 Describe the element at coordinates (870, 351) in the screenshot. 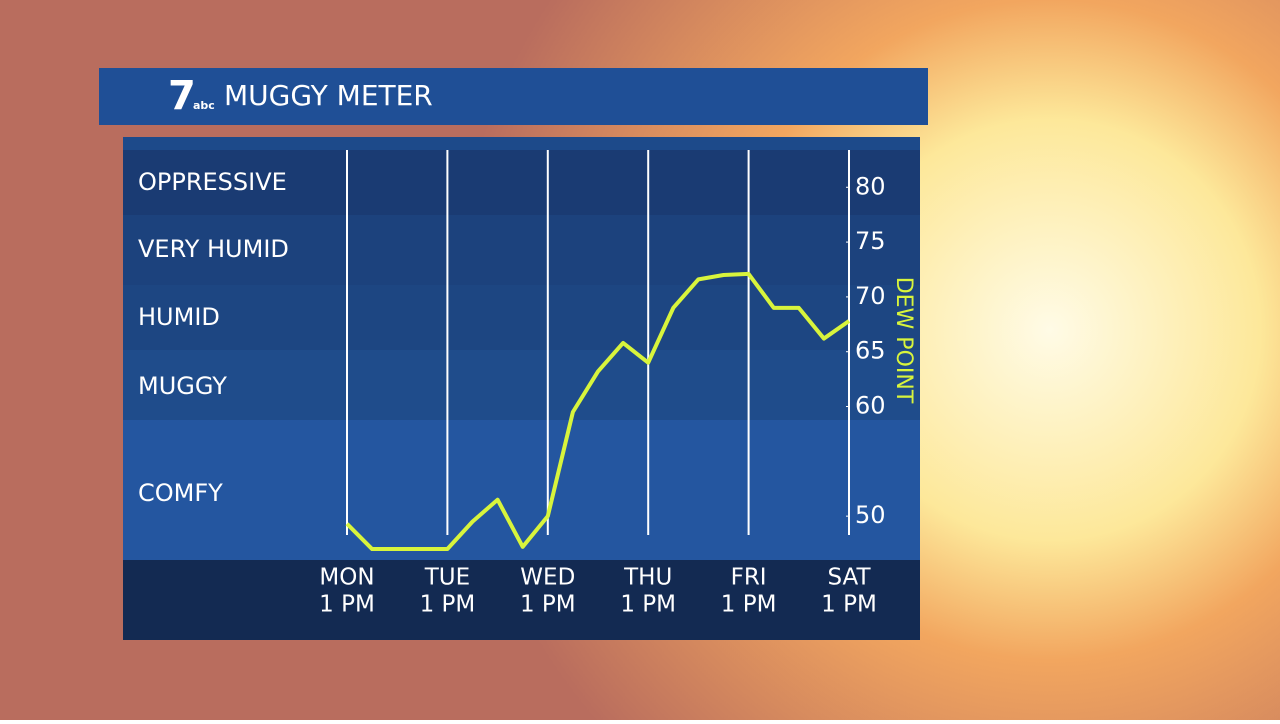

I see `y-tick-label: 65` at that location.